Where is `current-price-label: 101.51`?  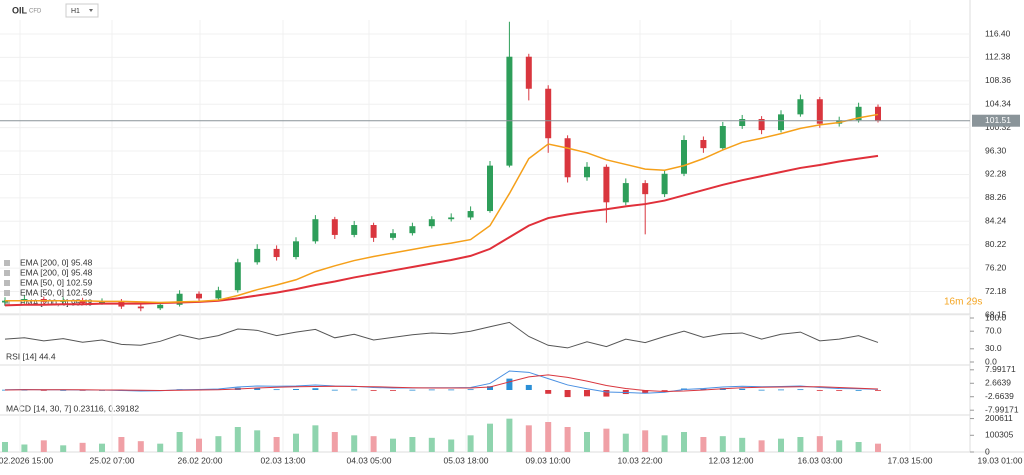 current-price-label: 101.51 is located at coordinates (998, 120).